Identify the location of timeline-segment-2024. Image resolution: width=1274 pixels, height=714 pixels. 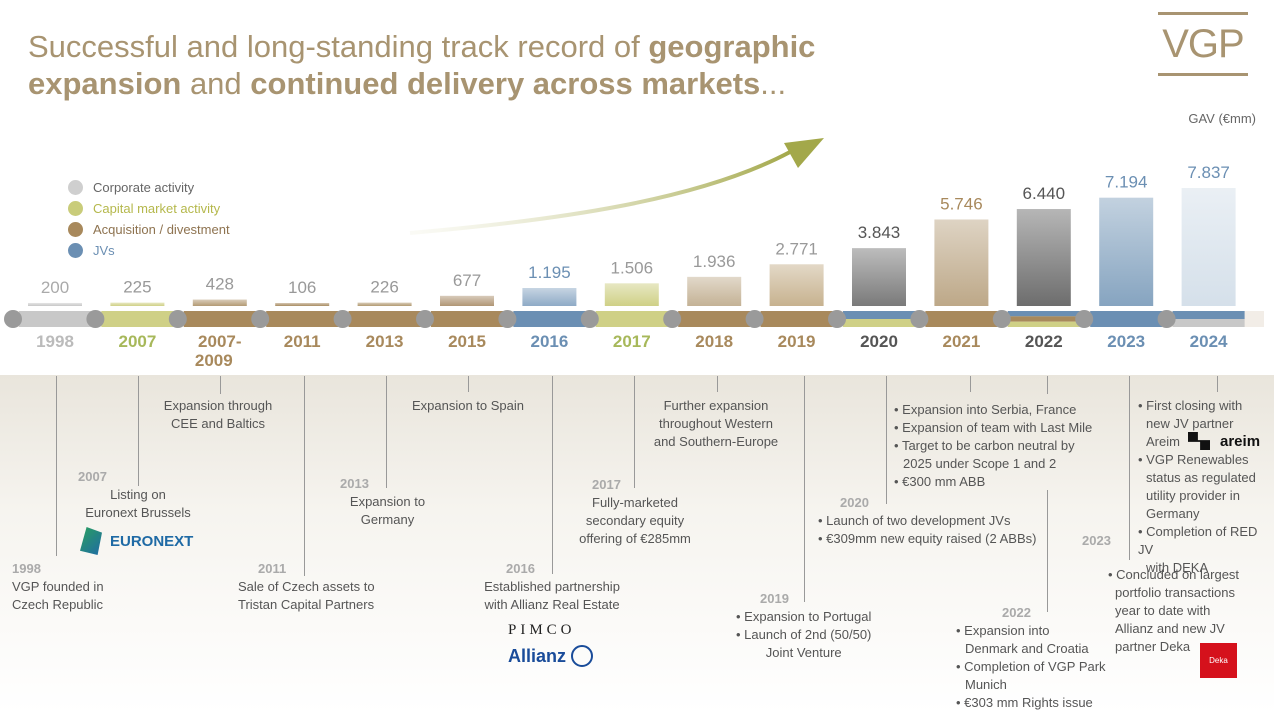
(1208, 315).